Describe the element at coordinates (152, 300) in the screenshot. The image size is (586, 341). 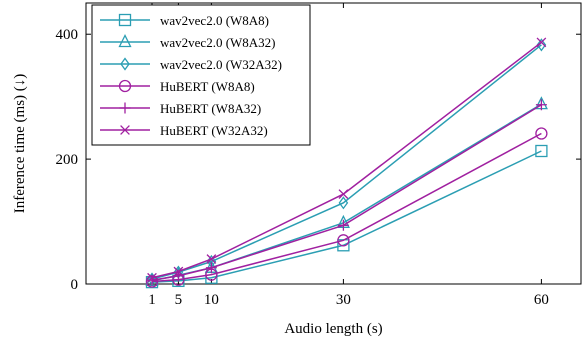
I see `x-tick-label: 1` at that location.